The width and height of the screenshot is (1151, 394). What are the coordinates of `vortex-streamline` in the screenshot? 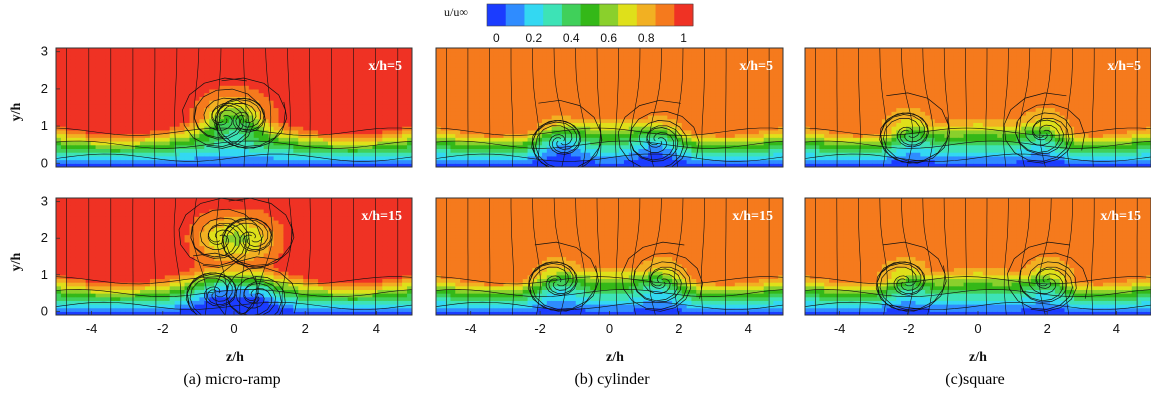 It's located at (252, 112).